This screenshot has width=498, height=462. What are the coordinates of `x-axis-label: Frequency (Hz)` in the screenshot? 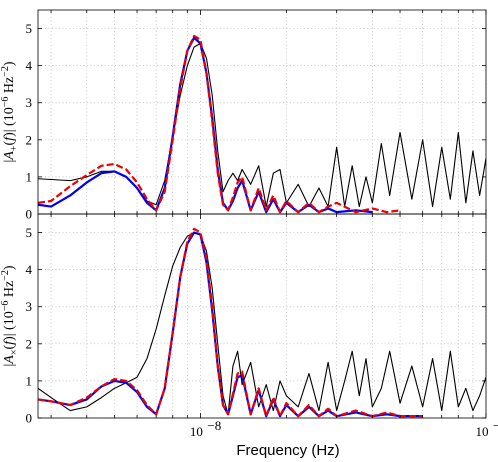 It's located at (287, 450).